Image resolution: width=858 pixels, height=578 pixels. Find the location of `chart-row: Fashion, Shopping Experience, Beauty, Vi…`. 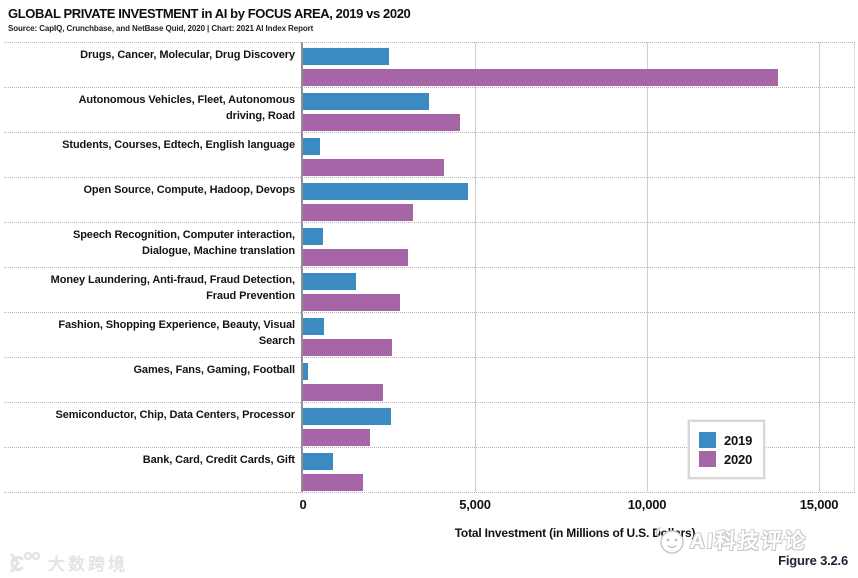

chart-row: Fashion, Shopping Experience, Beauty, Vi… is located at coordinates (429, 334).